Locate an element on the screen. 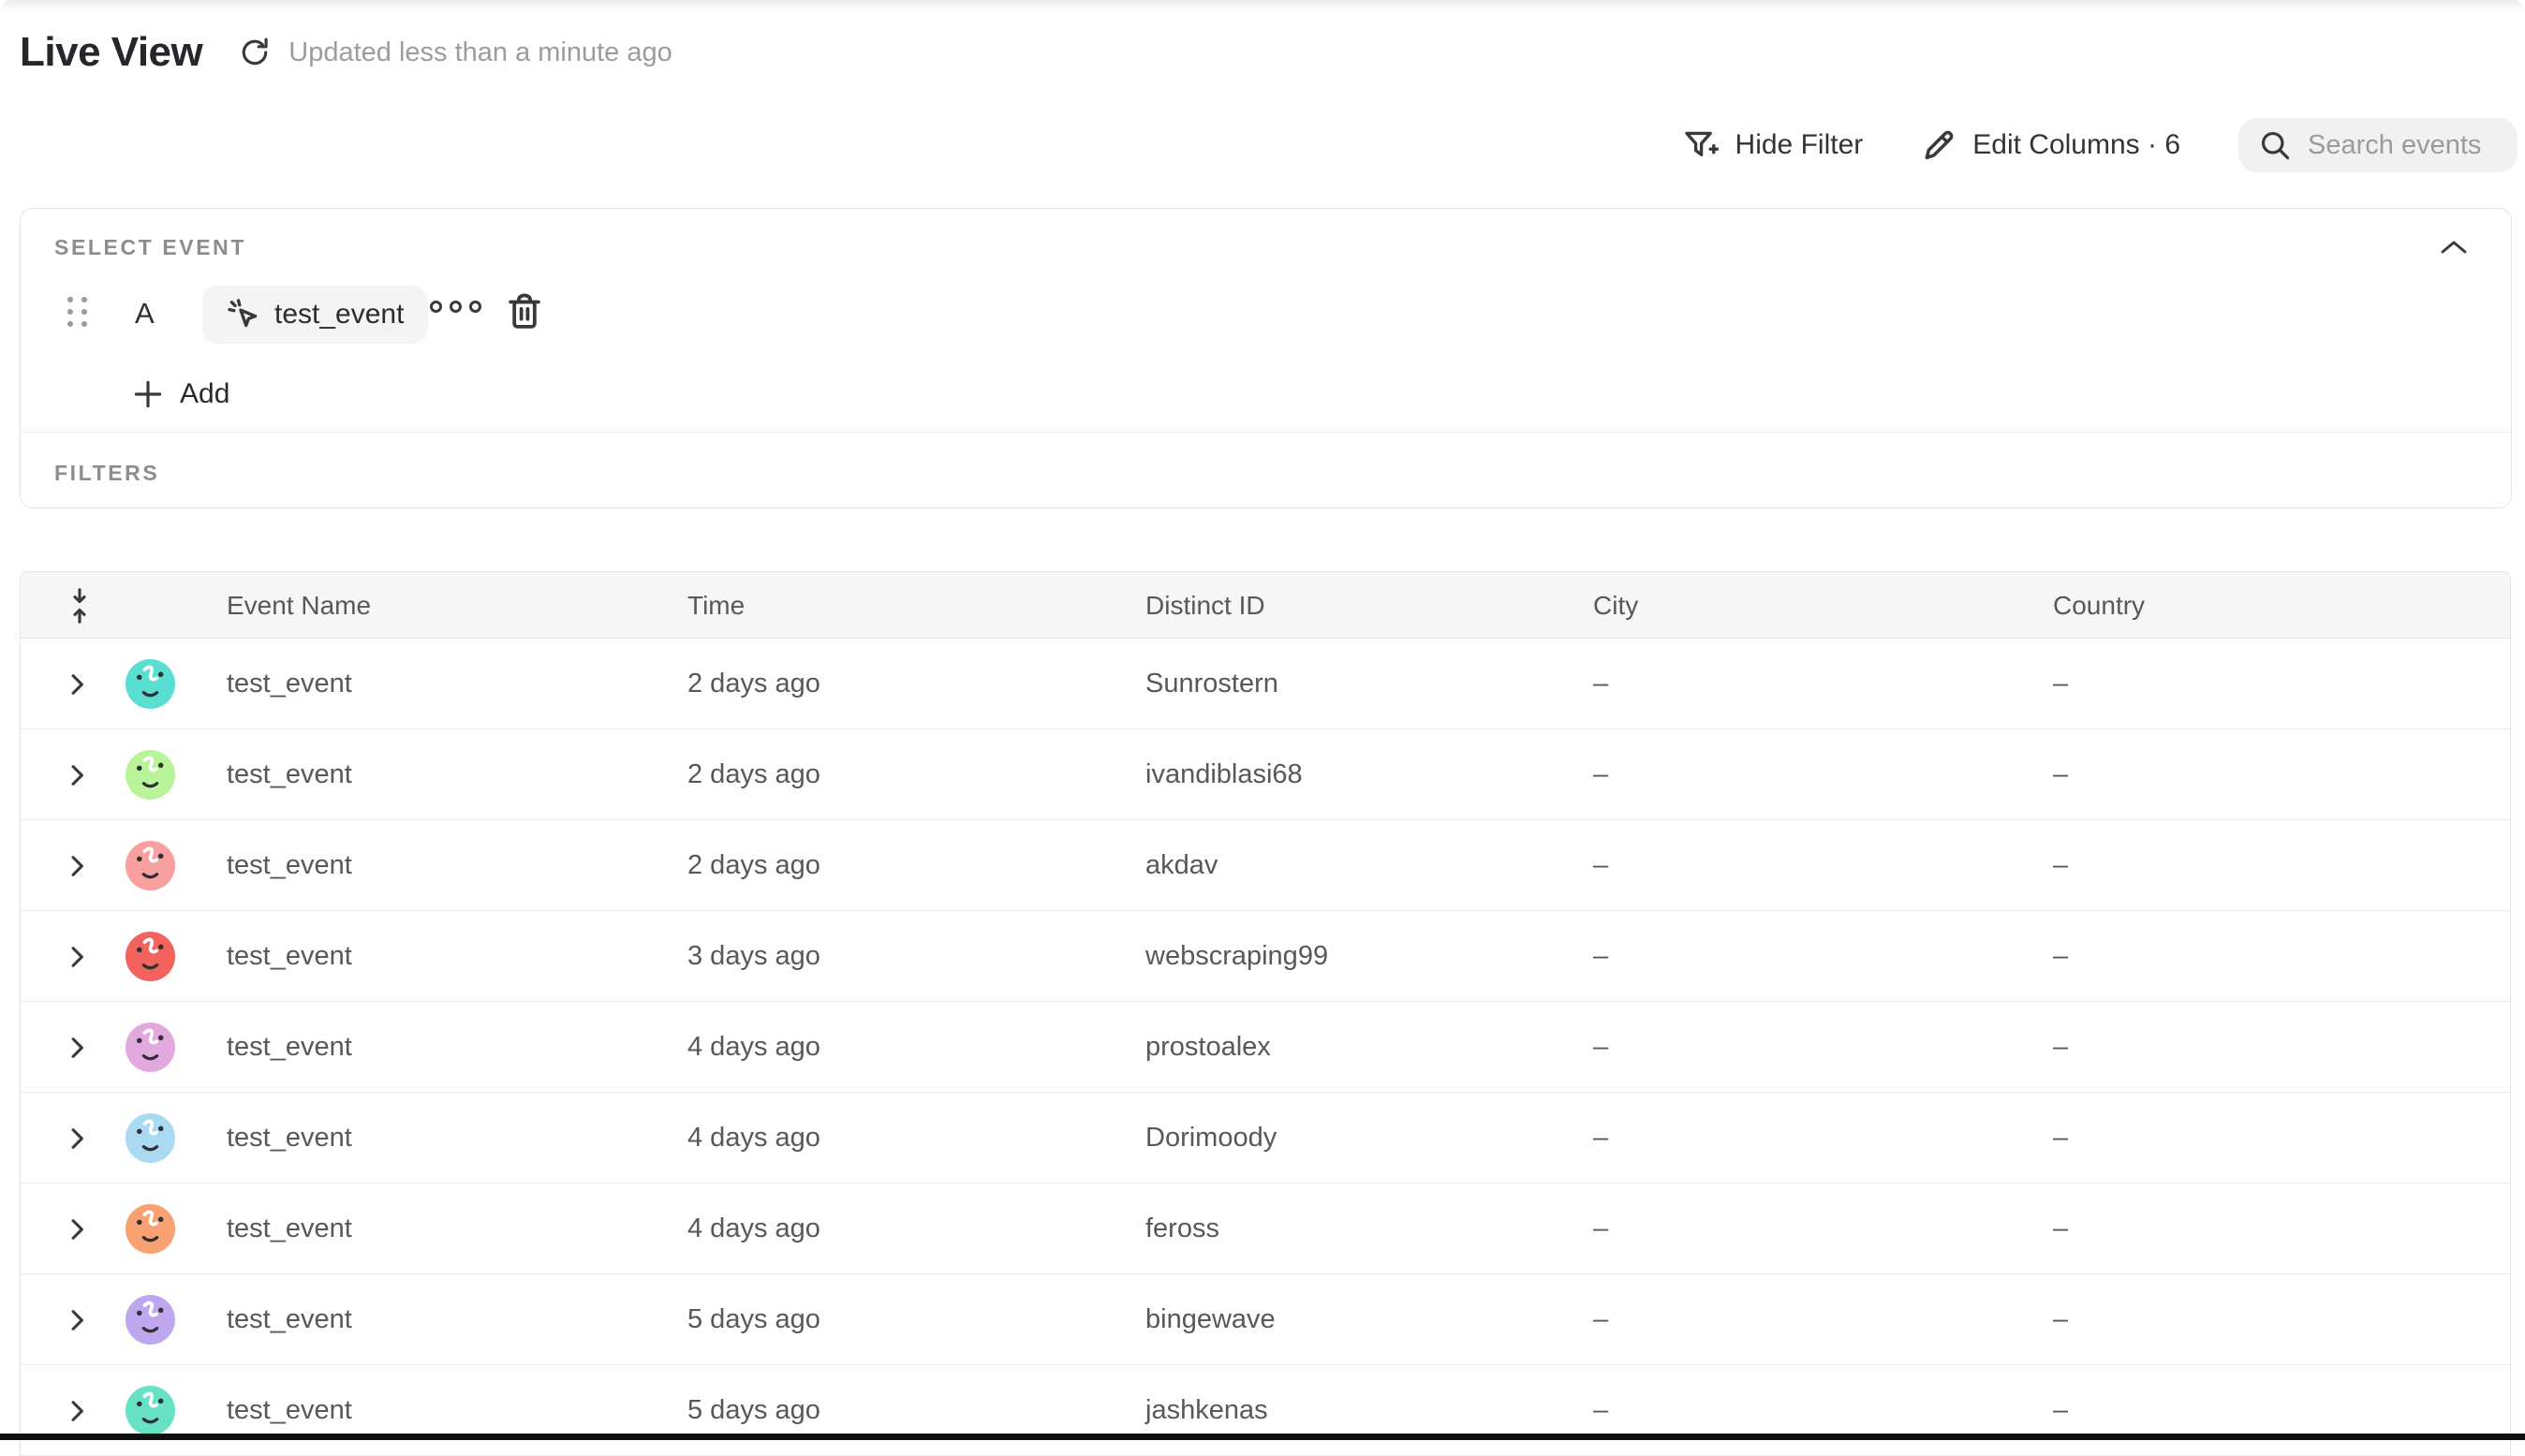  window-top-edge is located at coordinates (1262, 5).